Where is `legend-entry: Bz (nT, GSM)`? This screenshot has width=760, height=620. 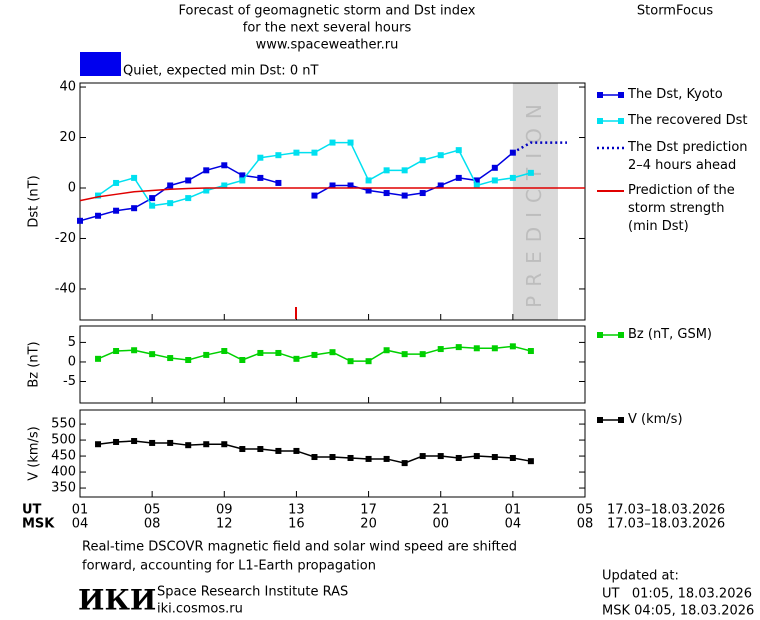 legend-entry: Bz (nT, GSM) is located at coordinates (670, 334).